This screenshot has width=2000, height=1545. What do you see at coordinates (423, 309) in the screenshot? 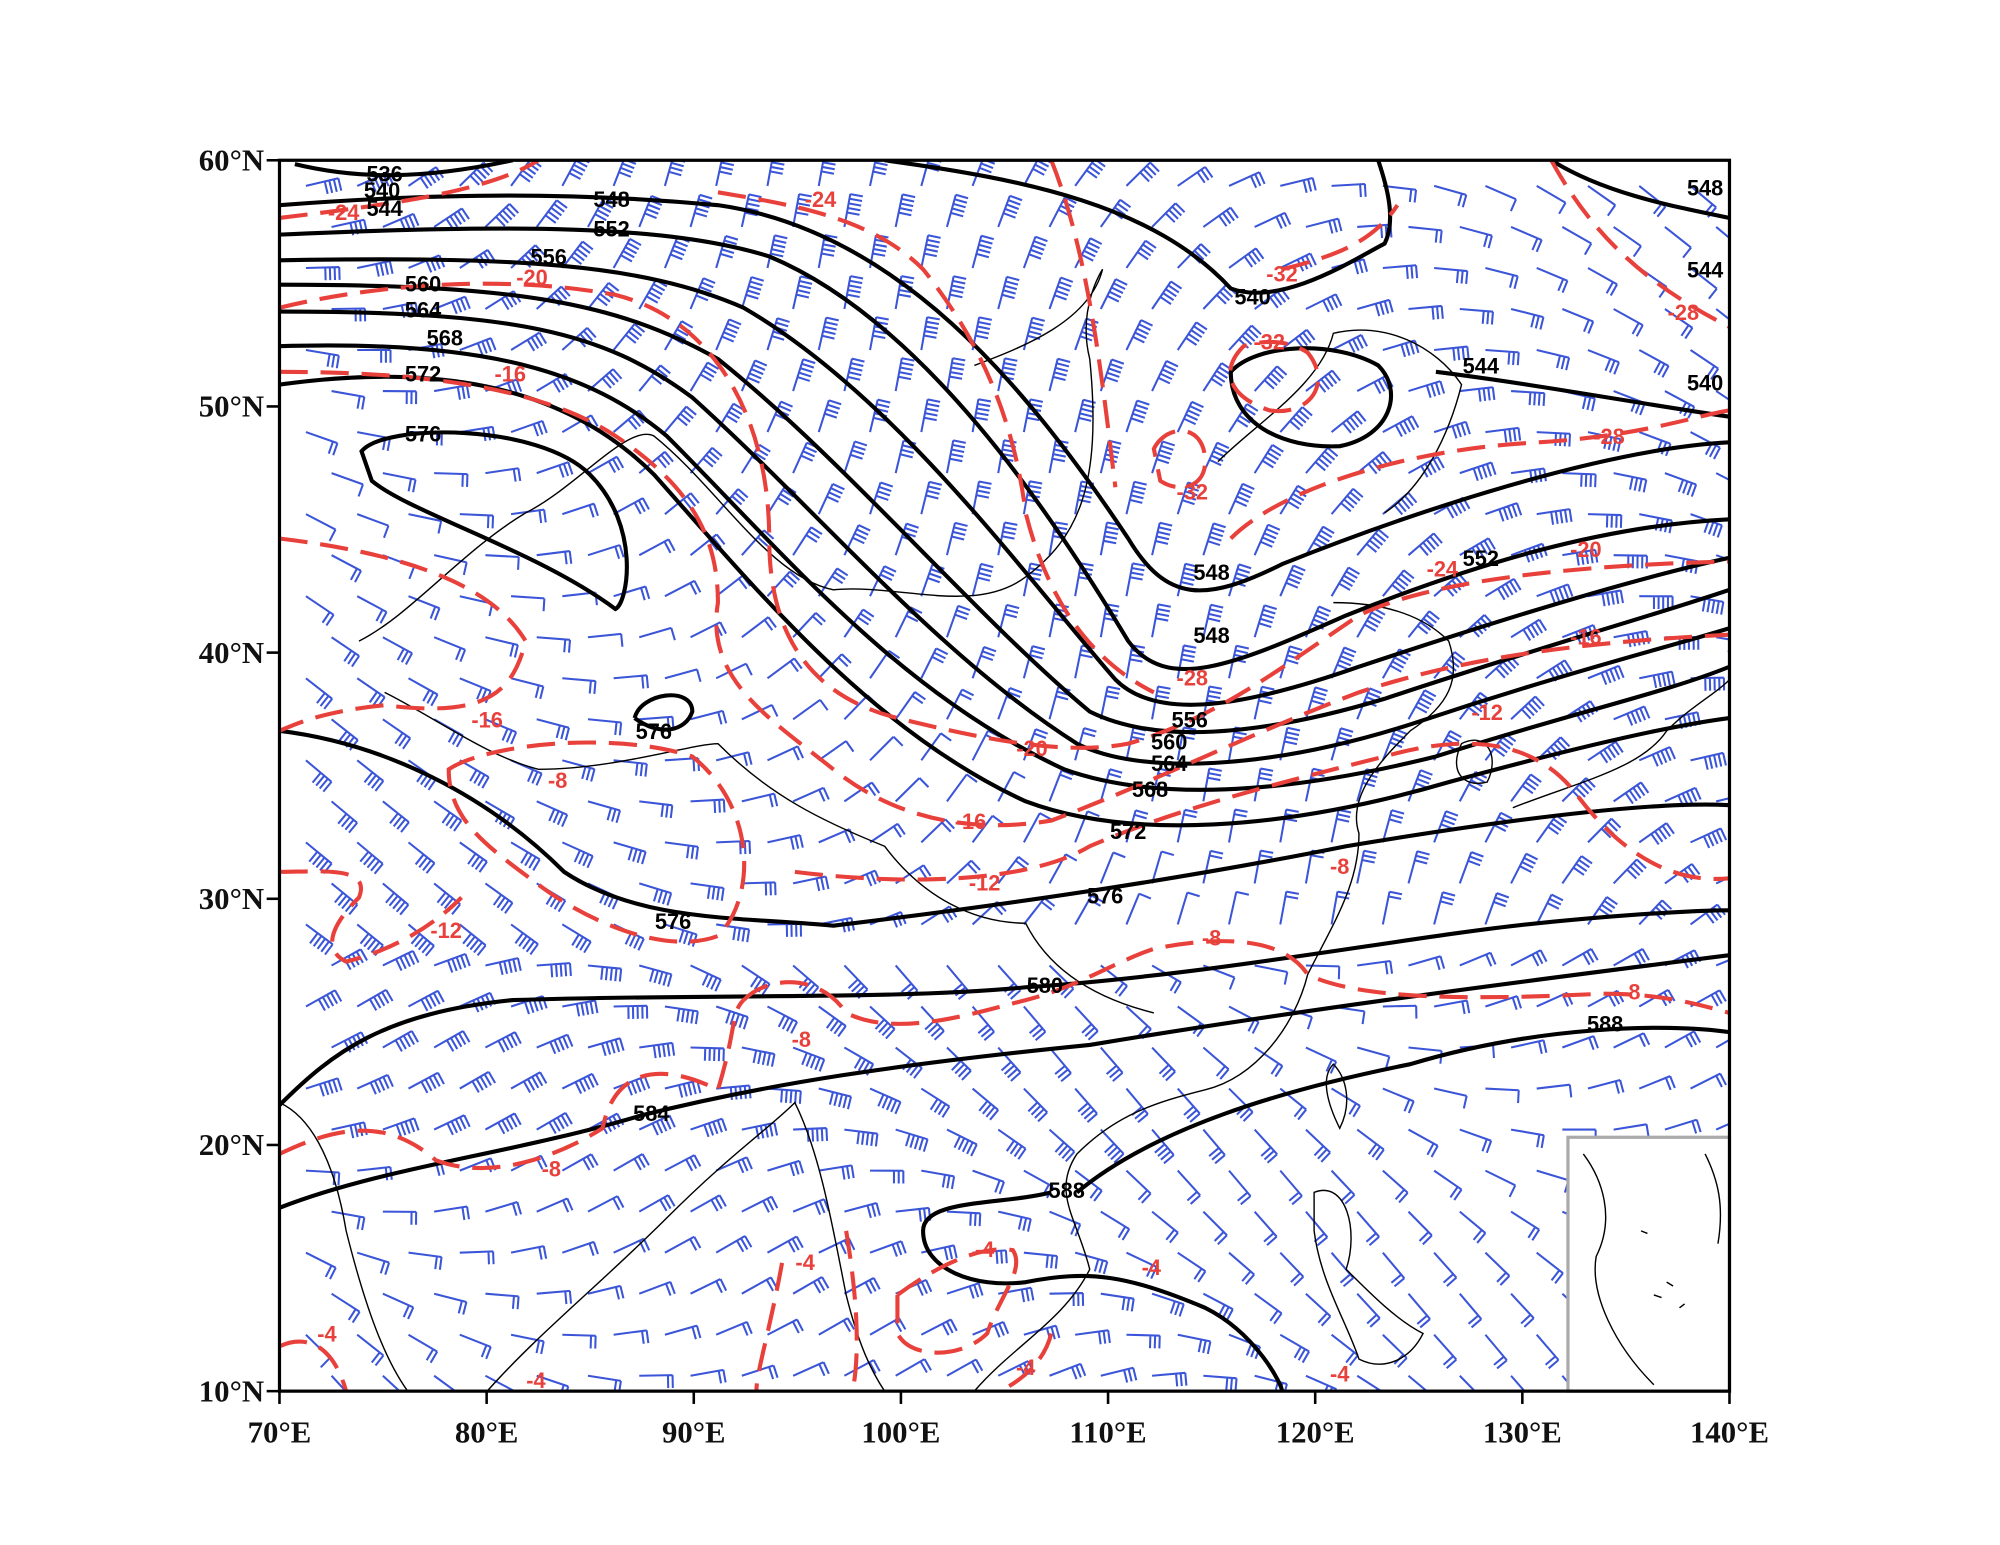
I see `height-label: 564` at bounding box center [423, 309].